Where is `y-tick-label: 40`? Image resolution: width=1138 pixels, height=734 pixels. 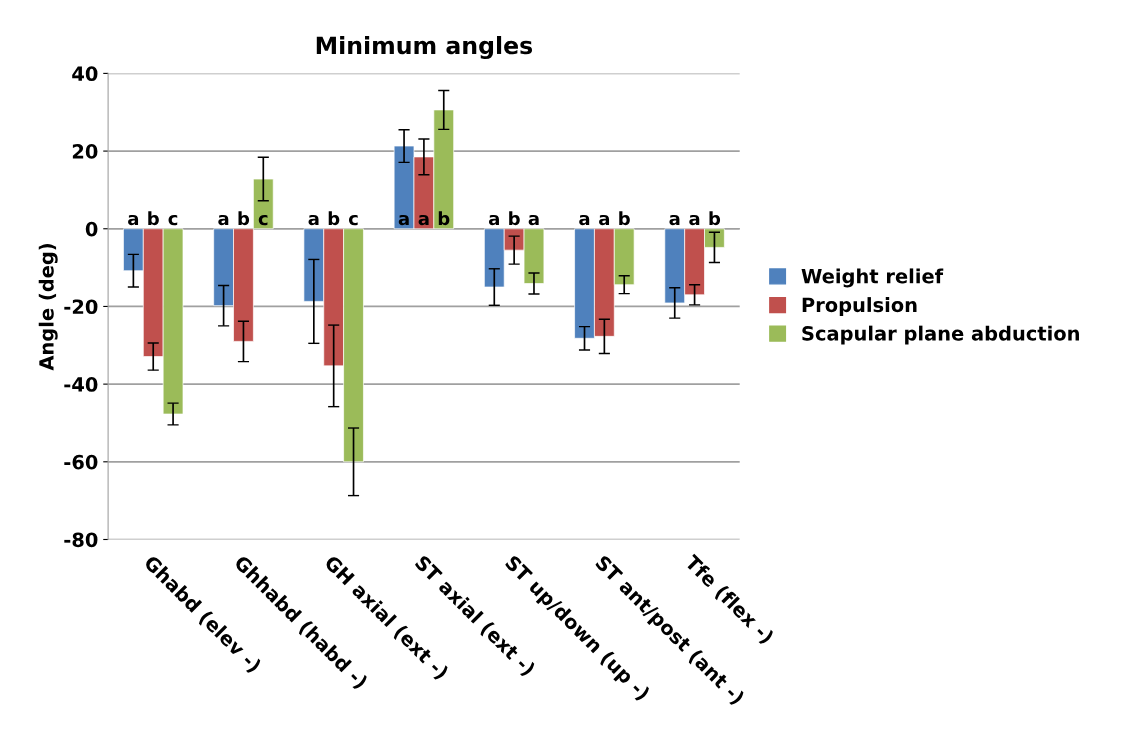 y-tick-label: 40 is located at coordinates (85, 74).